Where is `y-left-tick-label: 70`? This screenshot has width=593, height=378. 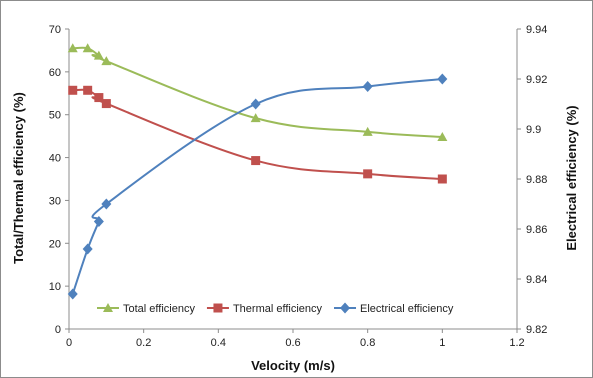
y-left-tick-label: 70 is located at coordinates (55, 30).